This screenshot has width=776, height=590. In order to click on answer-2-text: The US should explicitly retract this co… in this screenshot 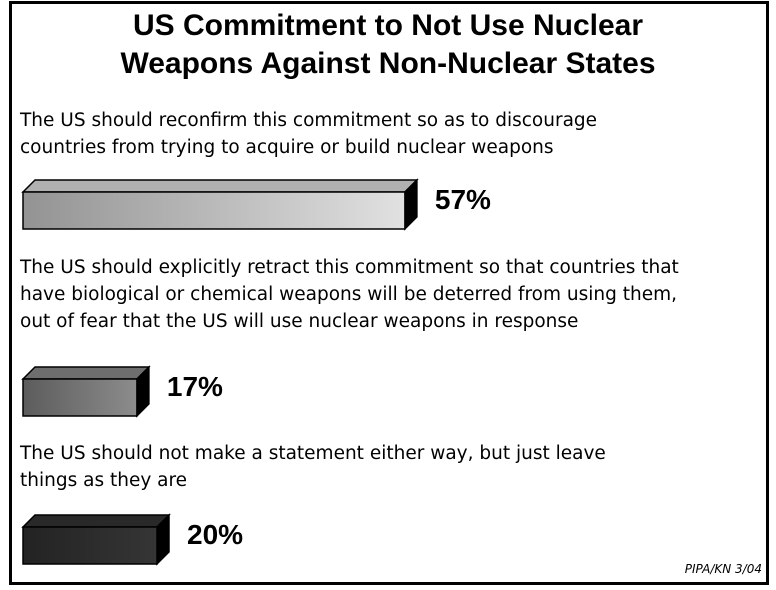, I will do `click(349, 294)`.